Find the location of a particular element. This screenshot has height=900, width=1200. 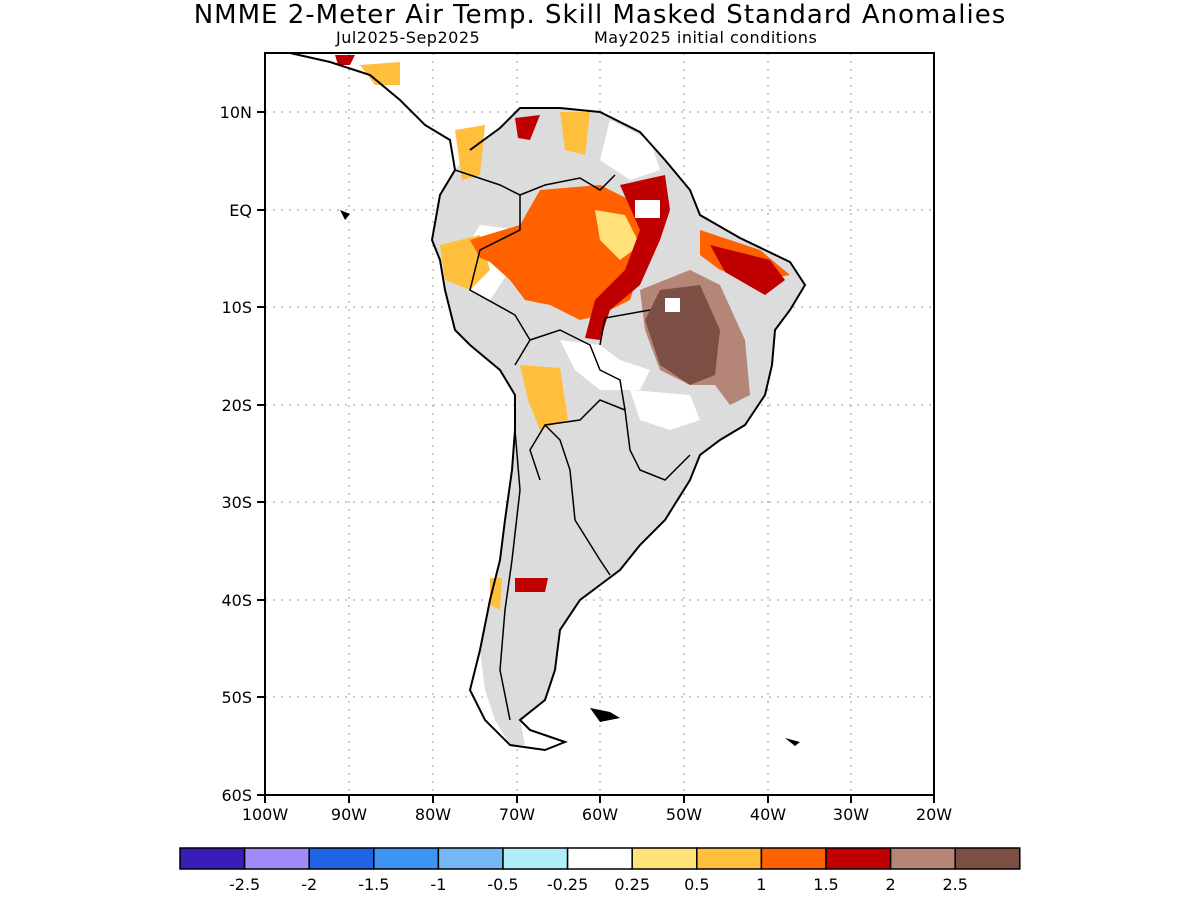

lon-label: 30W is located at coordinates (851, 814).